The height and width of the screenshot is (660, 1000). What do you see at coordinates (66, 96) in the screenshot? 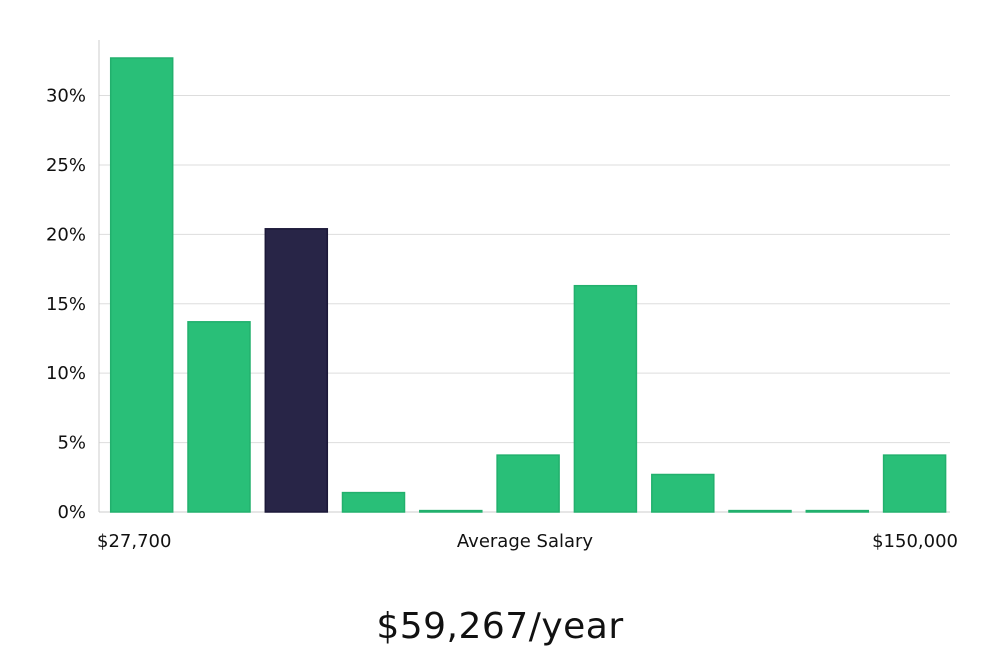
I see `y-tick-label: 30%` at bounding box center [66, 96].